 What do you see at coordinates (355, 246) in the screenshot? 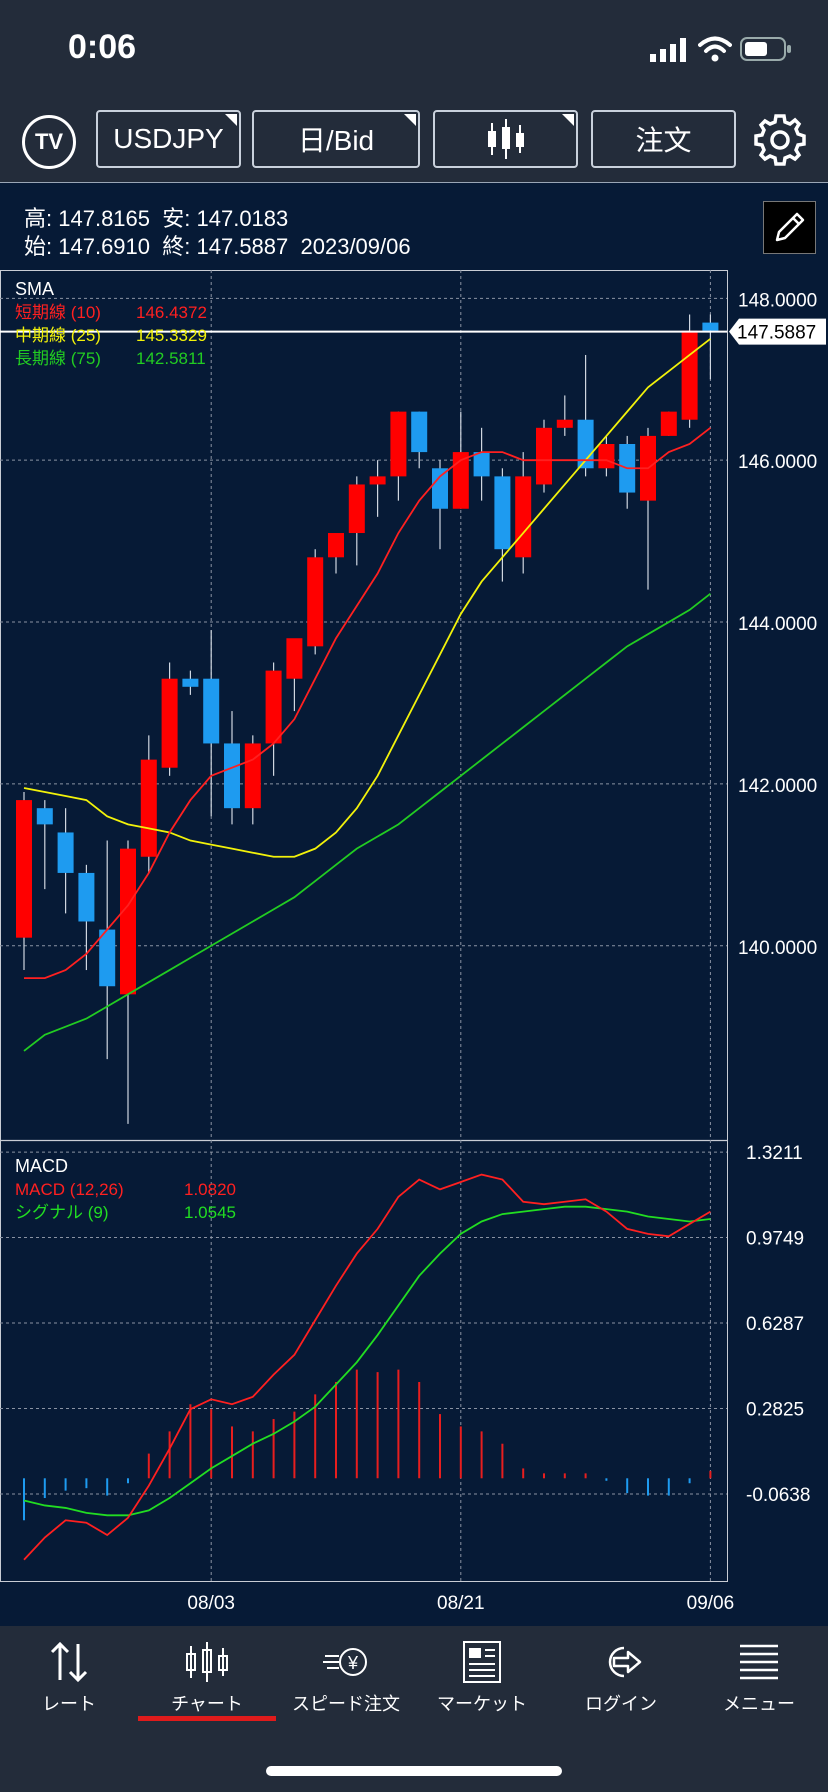
I see `bar-date: 2023/09/06` at bounding box center [355, 246].